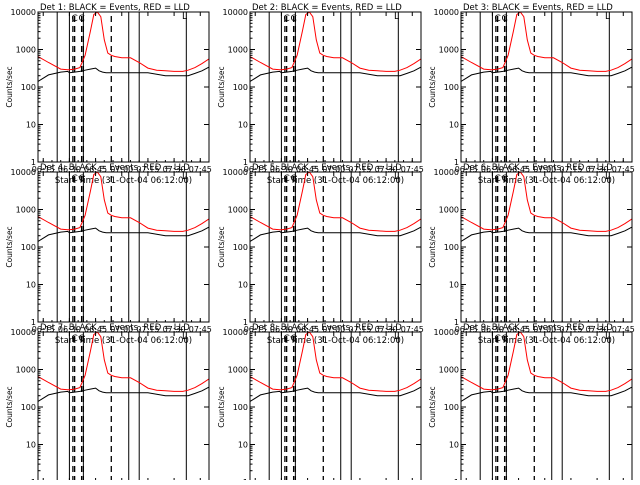  What do you see at coordinates (538, 168) in the screenshot?
I see `panel-title: Det 6: BLACK = Events, RED = LLD` at bounding box center [538, 168].